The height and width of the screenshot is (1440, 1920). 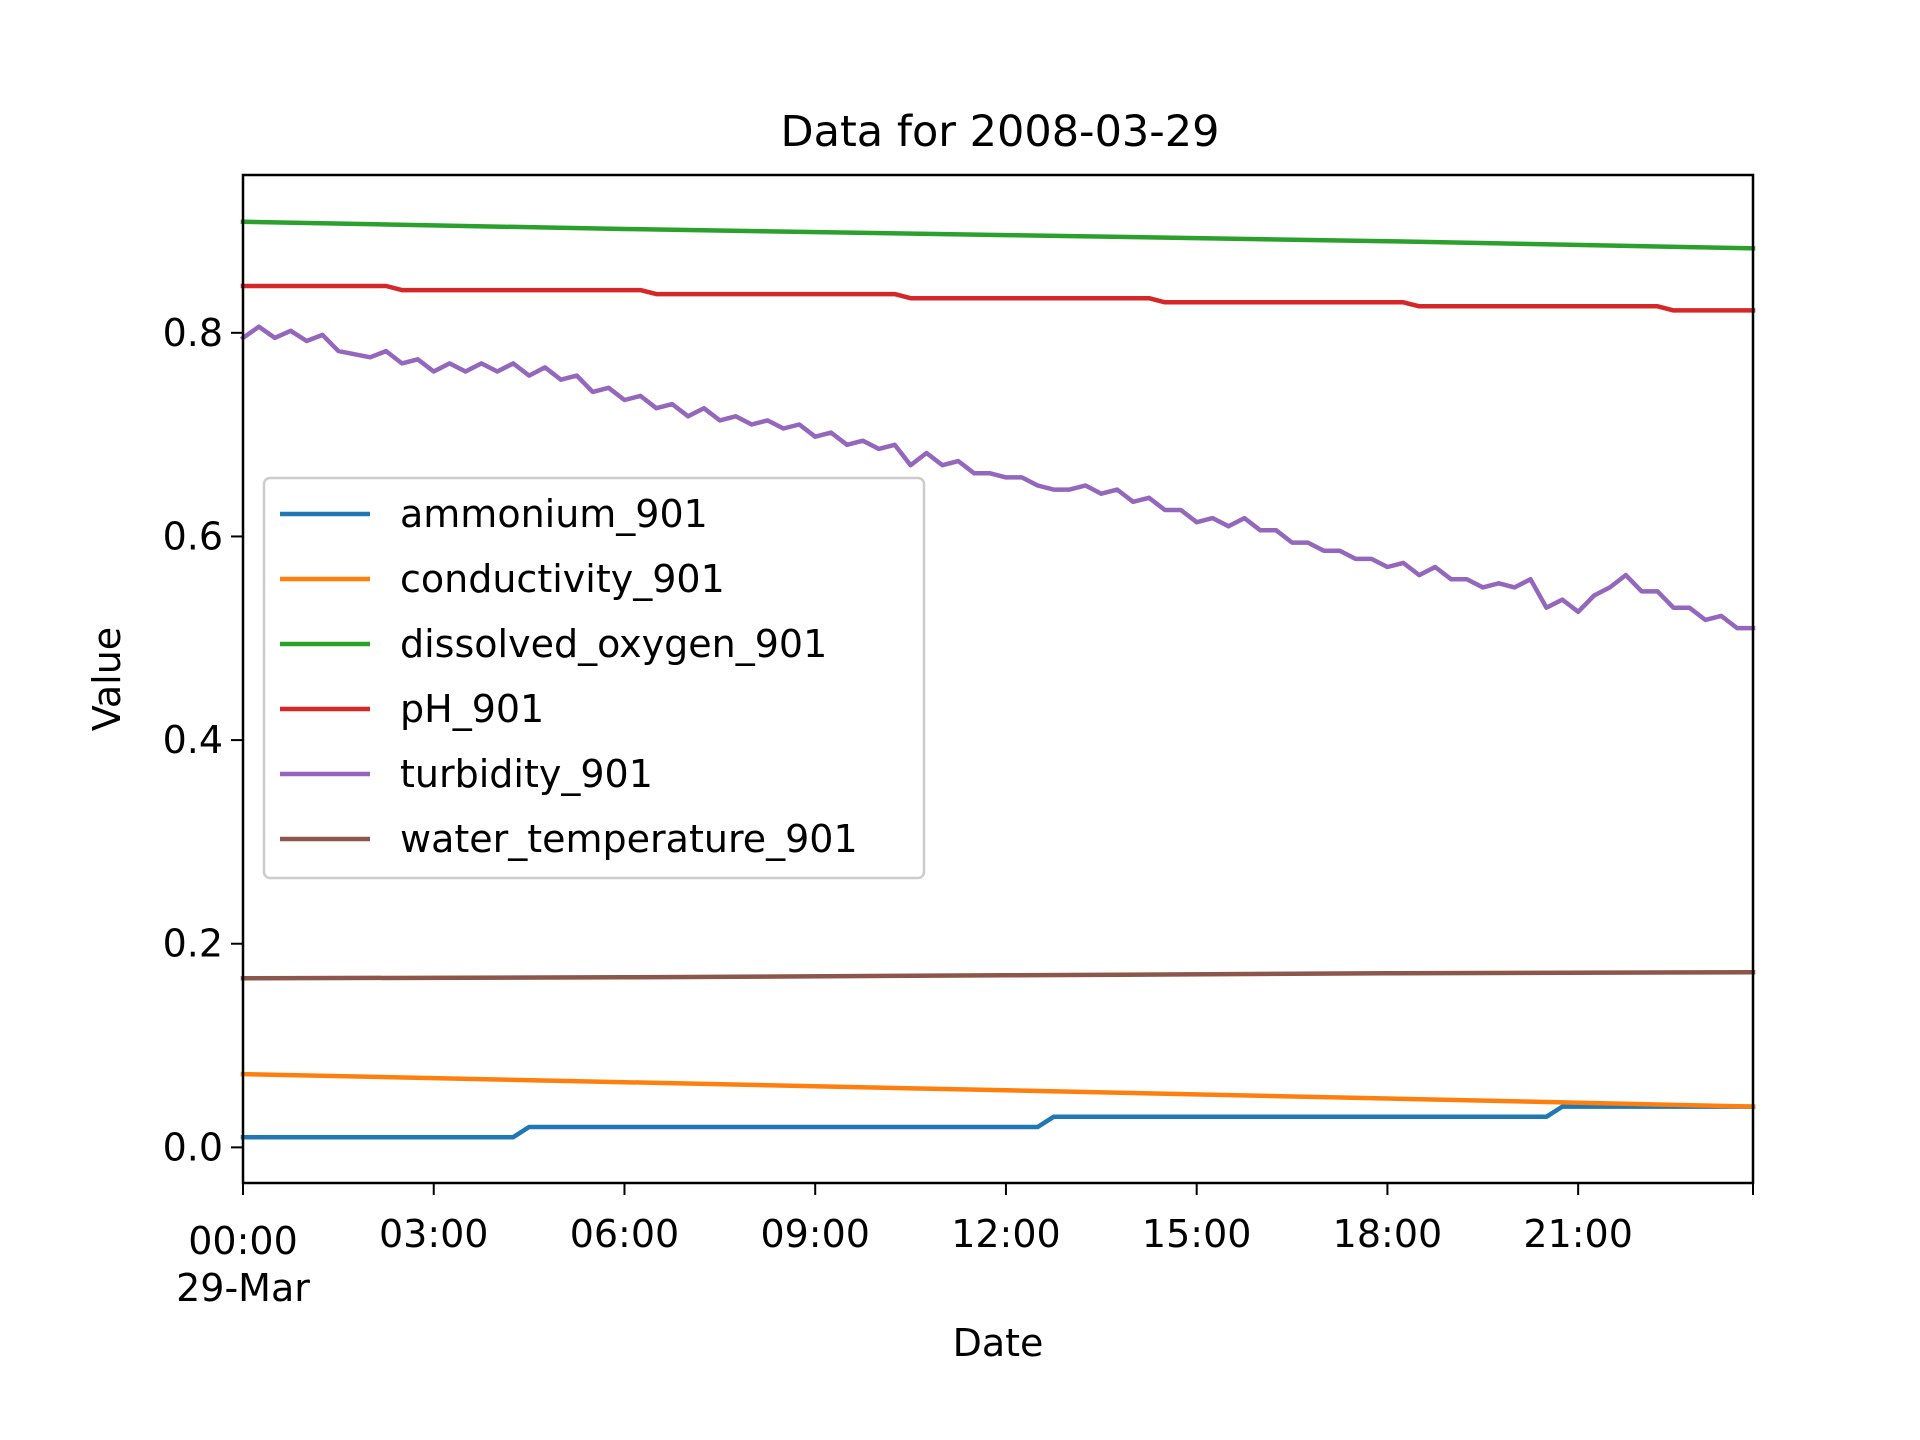 What do you see at coordinates (526, 774) in the screenshot?
I see `legend-label-4: turbidity_901` at bounding box center [526, 774].